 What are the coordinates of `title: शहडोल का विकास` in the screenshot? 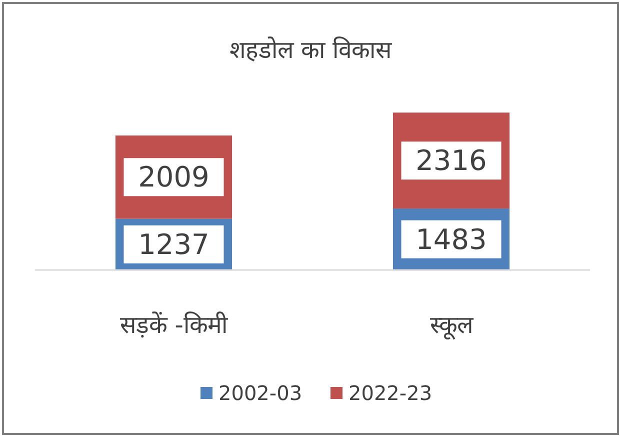 It's located at (310, 50).